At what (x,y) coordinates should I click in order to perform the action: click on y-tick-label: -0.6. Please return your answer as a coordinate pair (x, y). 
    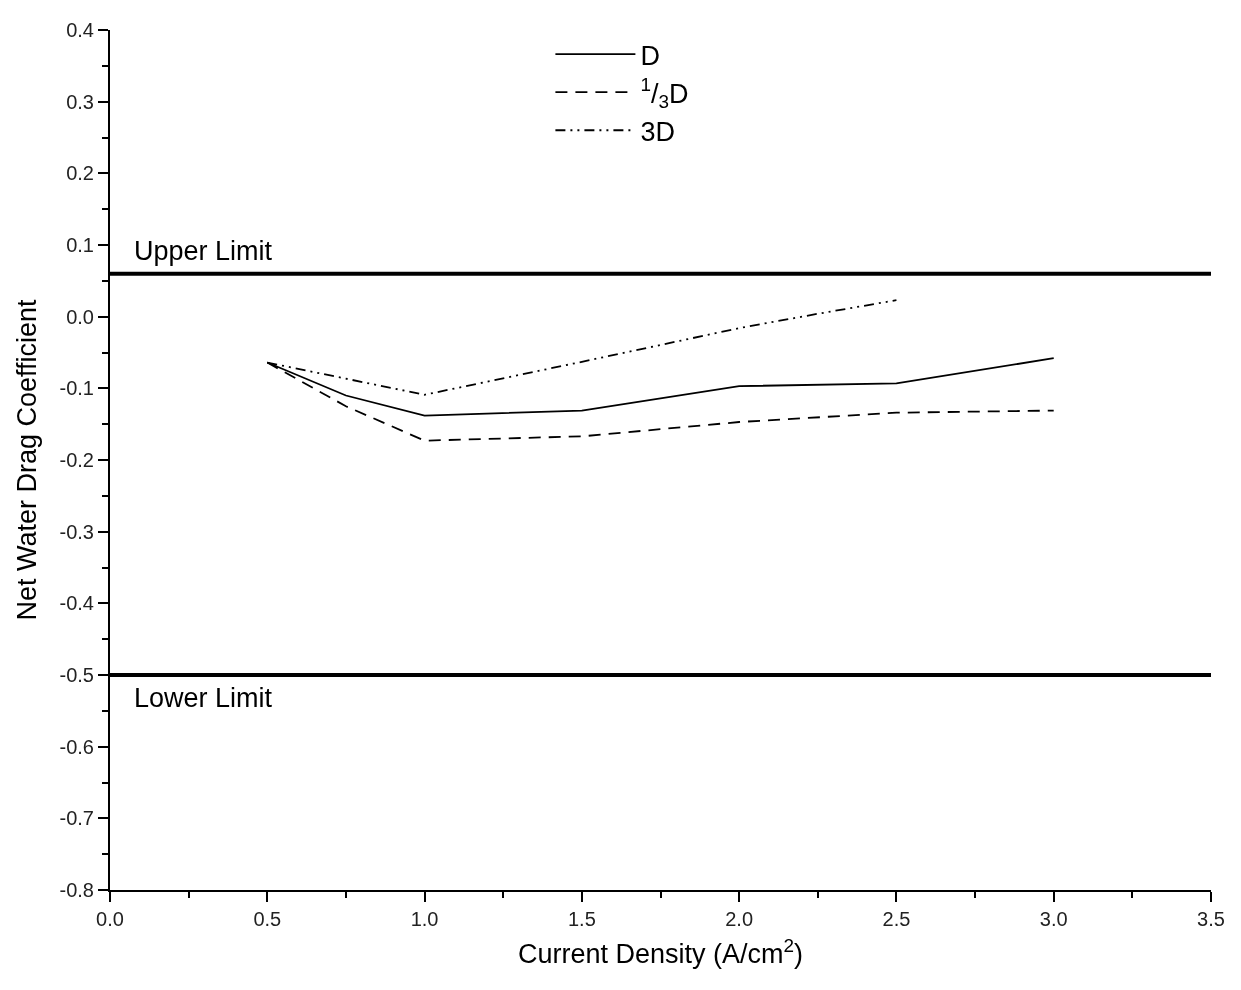
    Looking at the image, I should click on (76, 746).